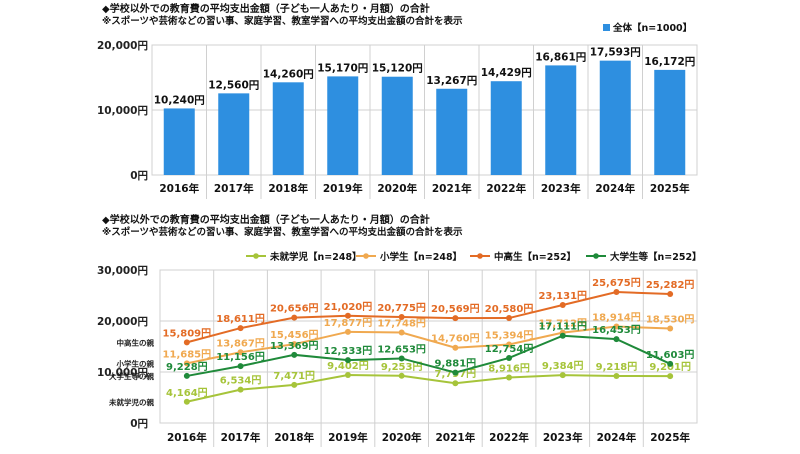 The image size is (800, 454). I want to click on bar-value-label: 13,267円, so click(451, 81).